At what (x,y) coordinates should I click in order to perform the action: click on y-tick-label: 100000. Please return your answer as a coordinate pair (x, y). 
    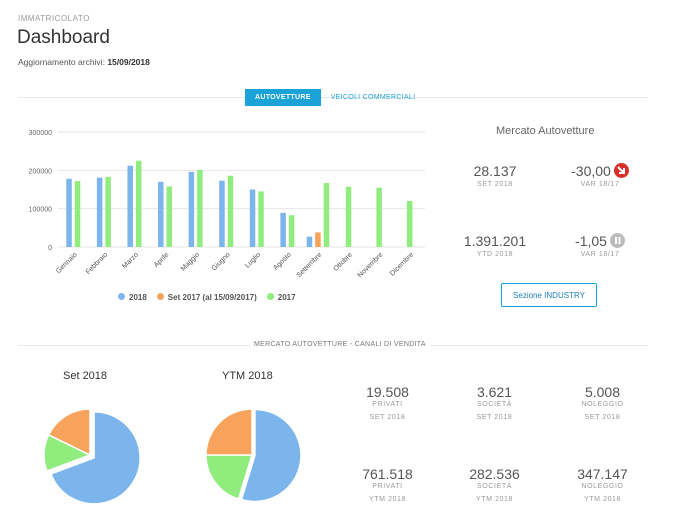
    Looking at the image, I should click on (40, 210).